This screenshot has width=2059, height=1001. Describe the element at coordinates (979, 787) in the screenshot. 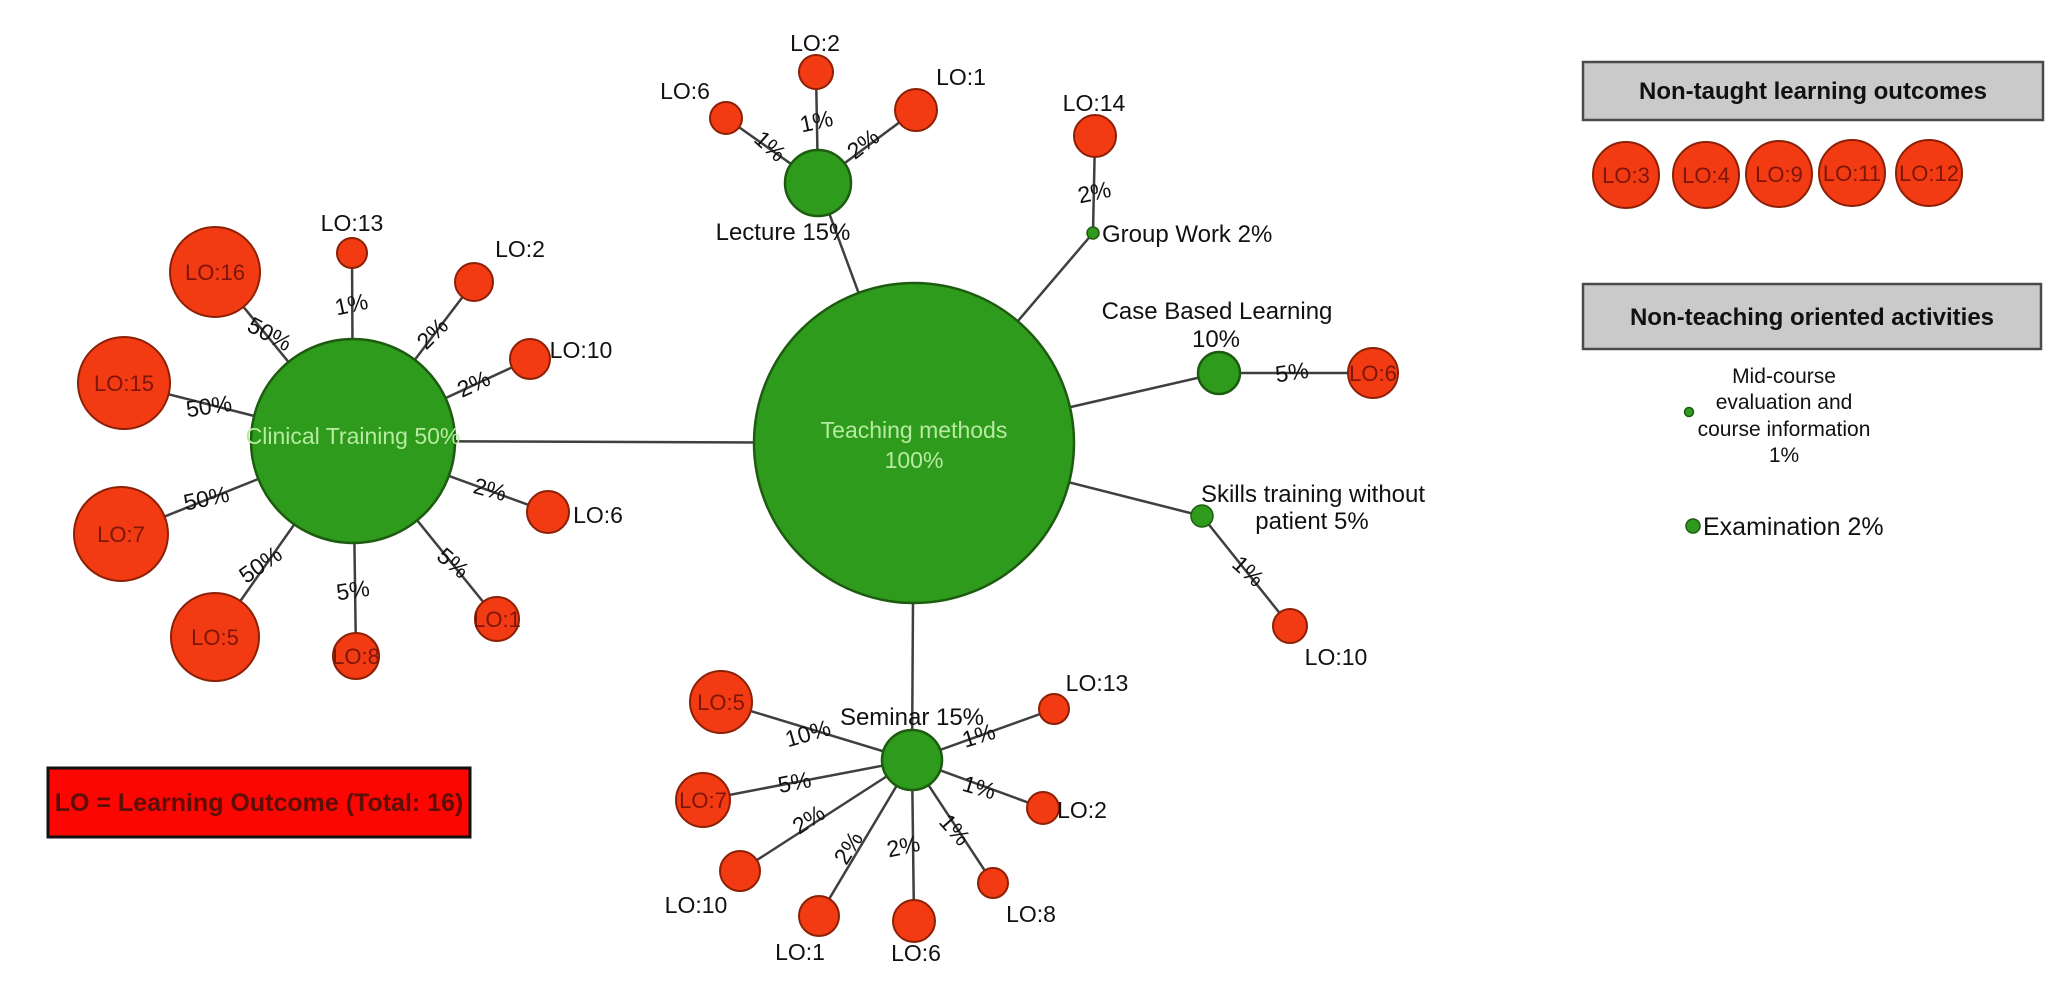

I see `pct-label-seminar-lo-2: 1%` at that location.